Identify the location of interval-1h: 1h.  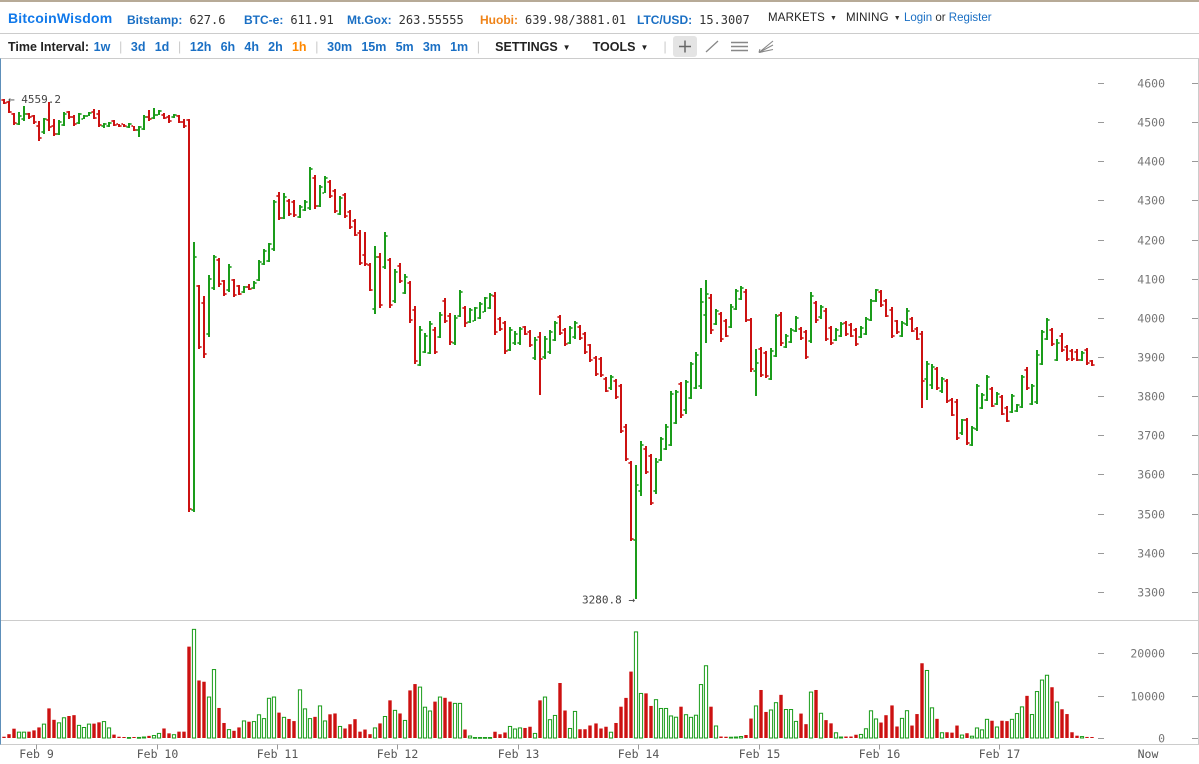
(299, 46).